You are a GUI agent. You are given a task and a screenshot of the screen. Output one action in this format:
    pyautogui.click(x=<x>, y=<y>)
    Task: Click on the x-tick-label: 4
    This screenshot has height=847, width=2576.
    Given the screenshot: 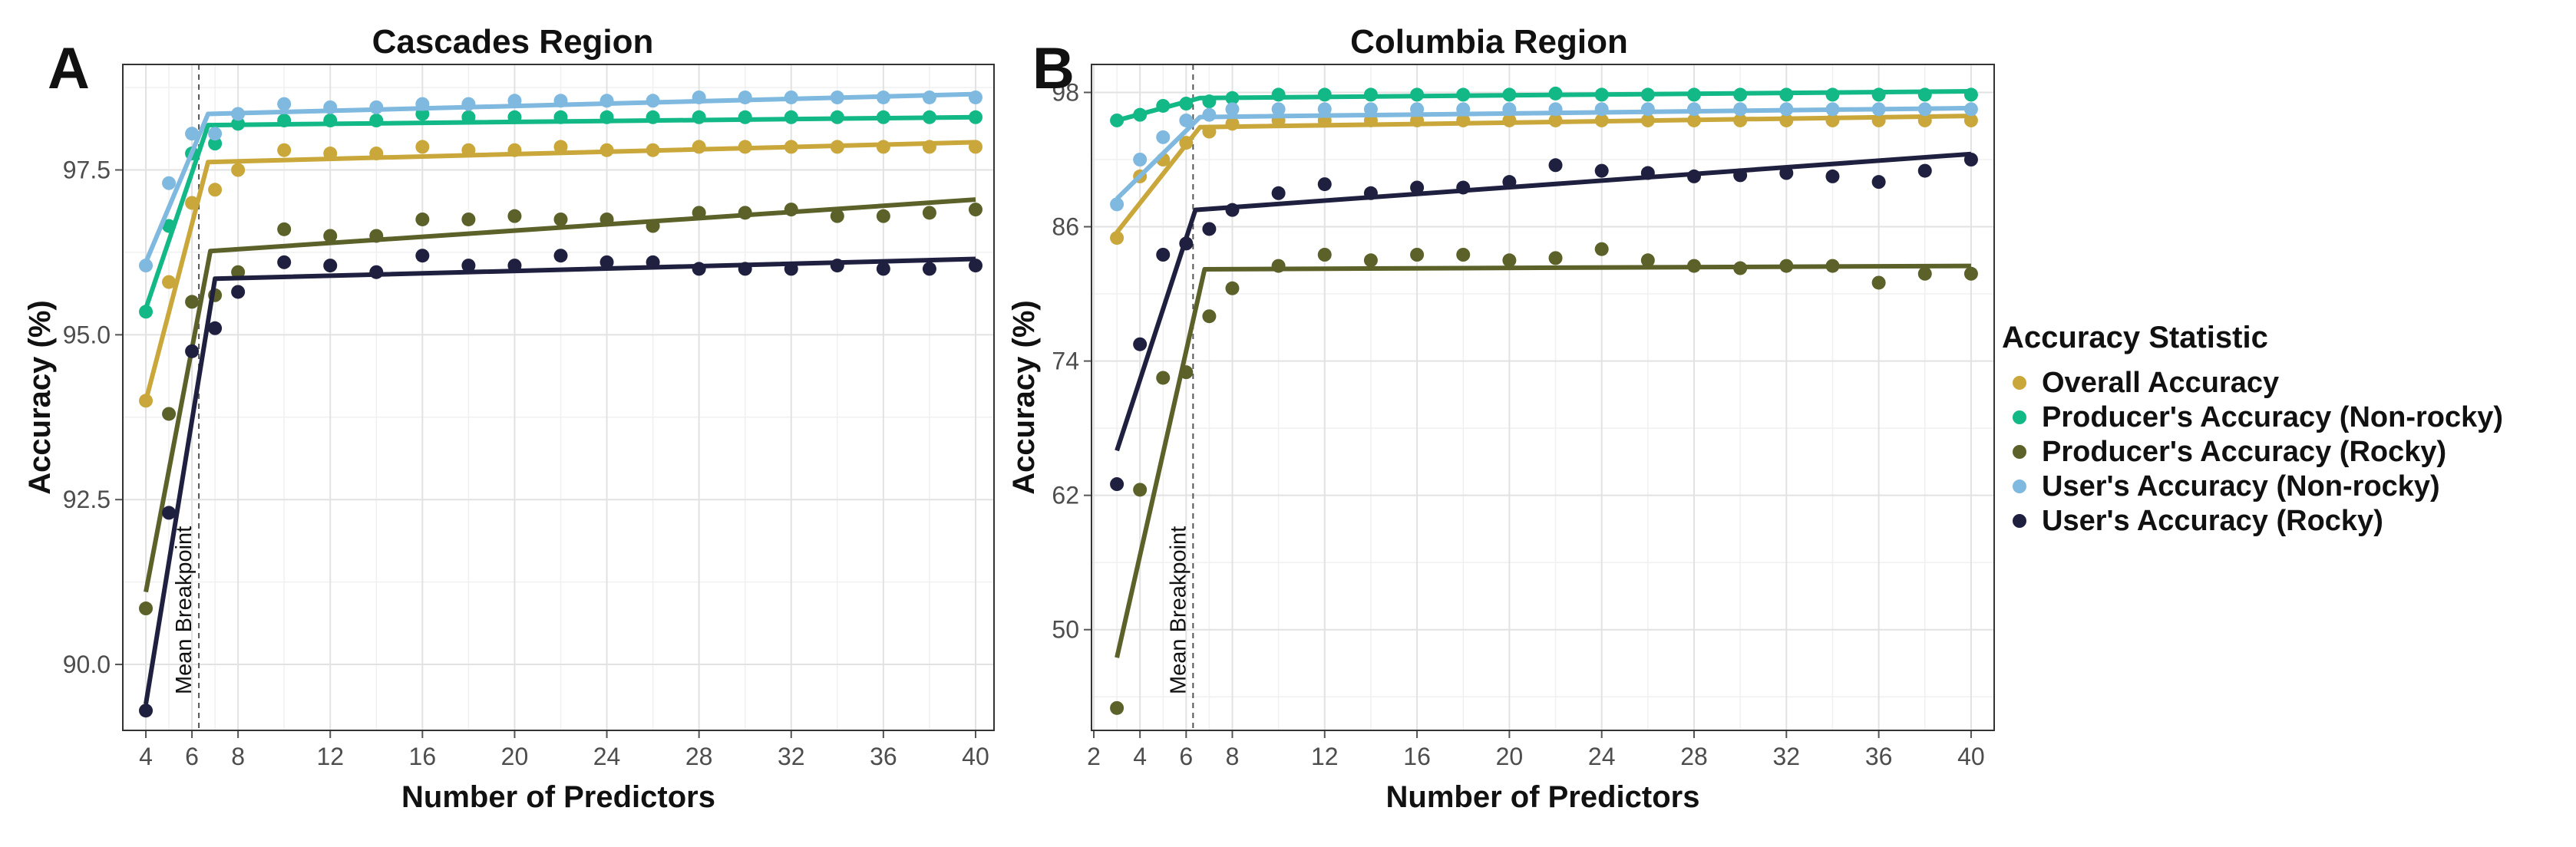 What is the action you would take?
    pyautogui.click(x=1140, y=756)
    